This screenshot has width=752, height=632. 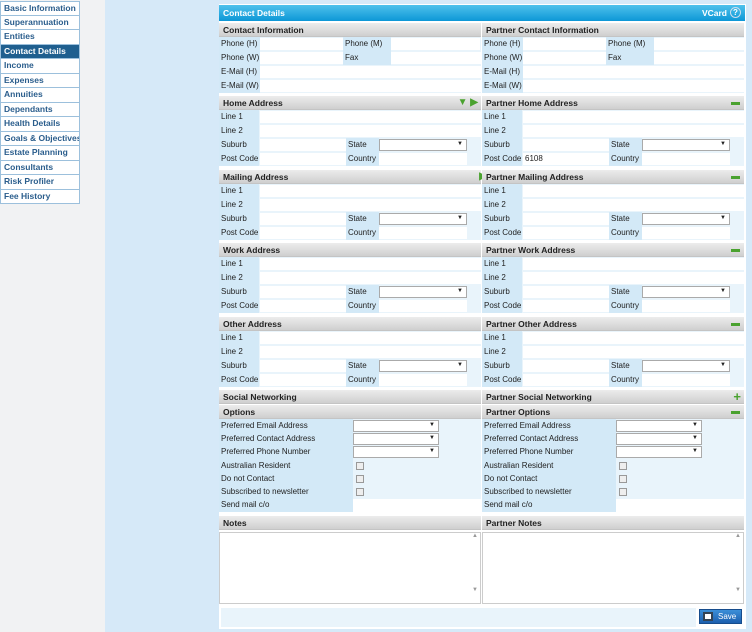 What do you see at coordinates (40, 109) in the screenshot?
I see `sidebar-item-dependants: Dependants` at bounding box center [40, 109].